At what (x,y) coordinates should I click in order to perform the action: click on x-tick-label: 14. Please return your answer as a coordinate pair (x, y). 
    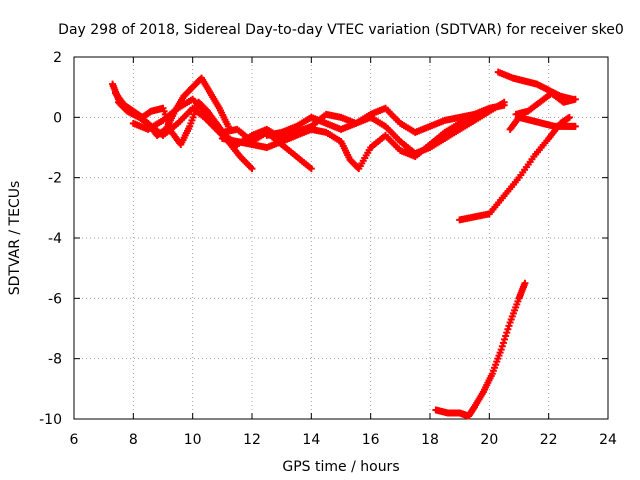
    Looking at the image, I should click on (311, 440).